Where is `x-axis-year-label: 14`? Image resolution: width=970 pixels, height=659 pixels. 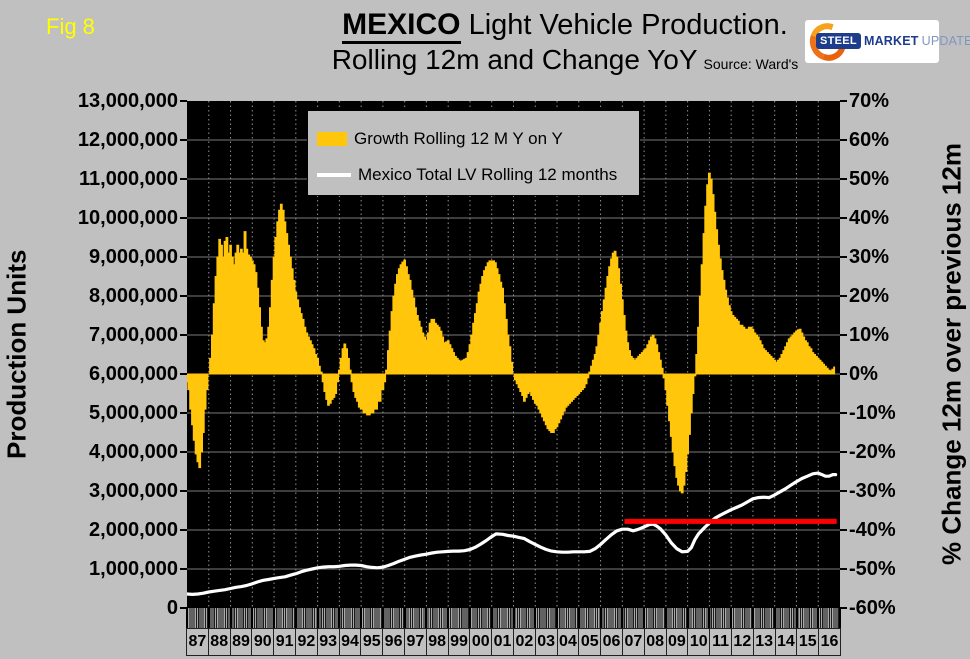
x-axis-year-label: 14 is located at coordinates (785, 642).